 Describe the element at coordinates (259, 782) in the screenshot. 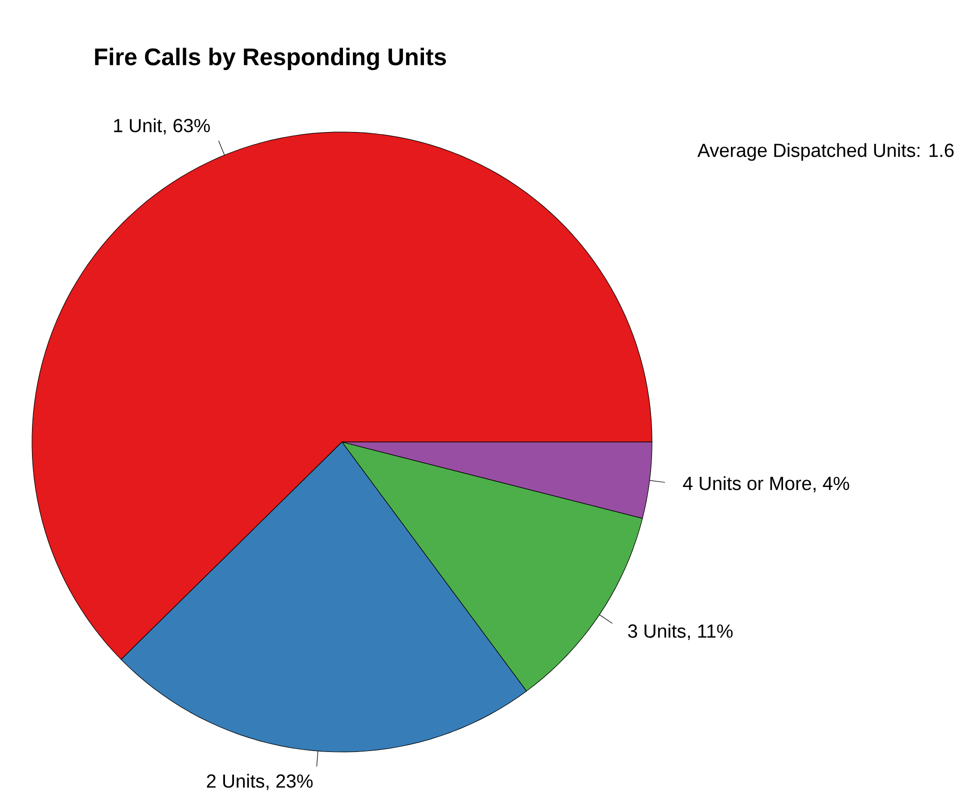

I see `slice-label: 2 Units, 23%` at that location.